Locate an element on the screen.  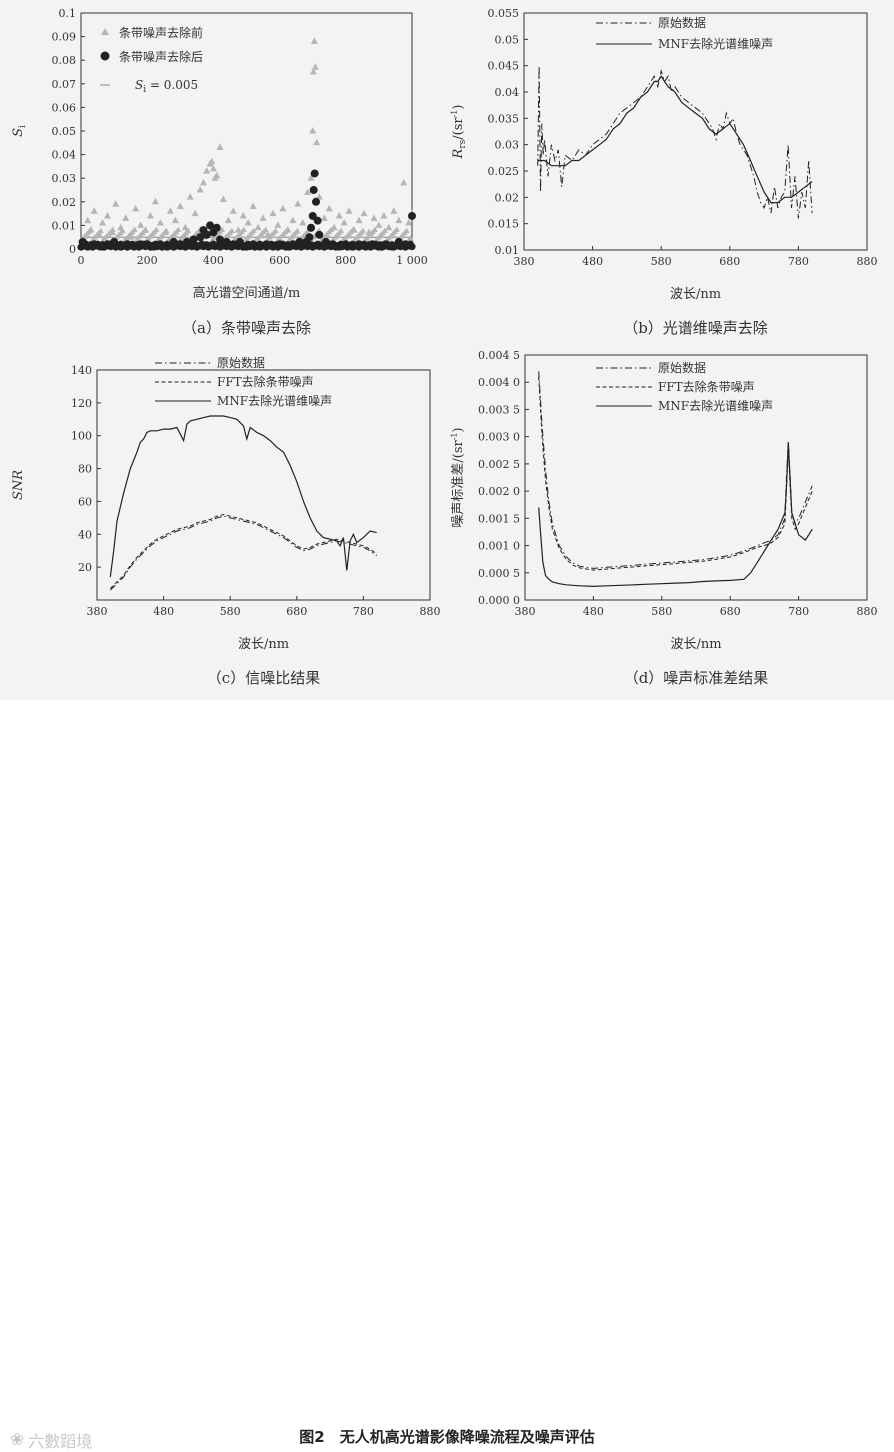
x-axis-label: 高光谱空间通道/m is located at coordinates (247, 293).